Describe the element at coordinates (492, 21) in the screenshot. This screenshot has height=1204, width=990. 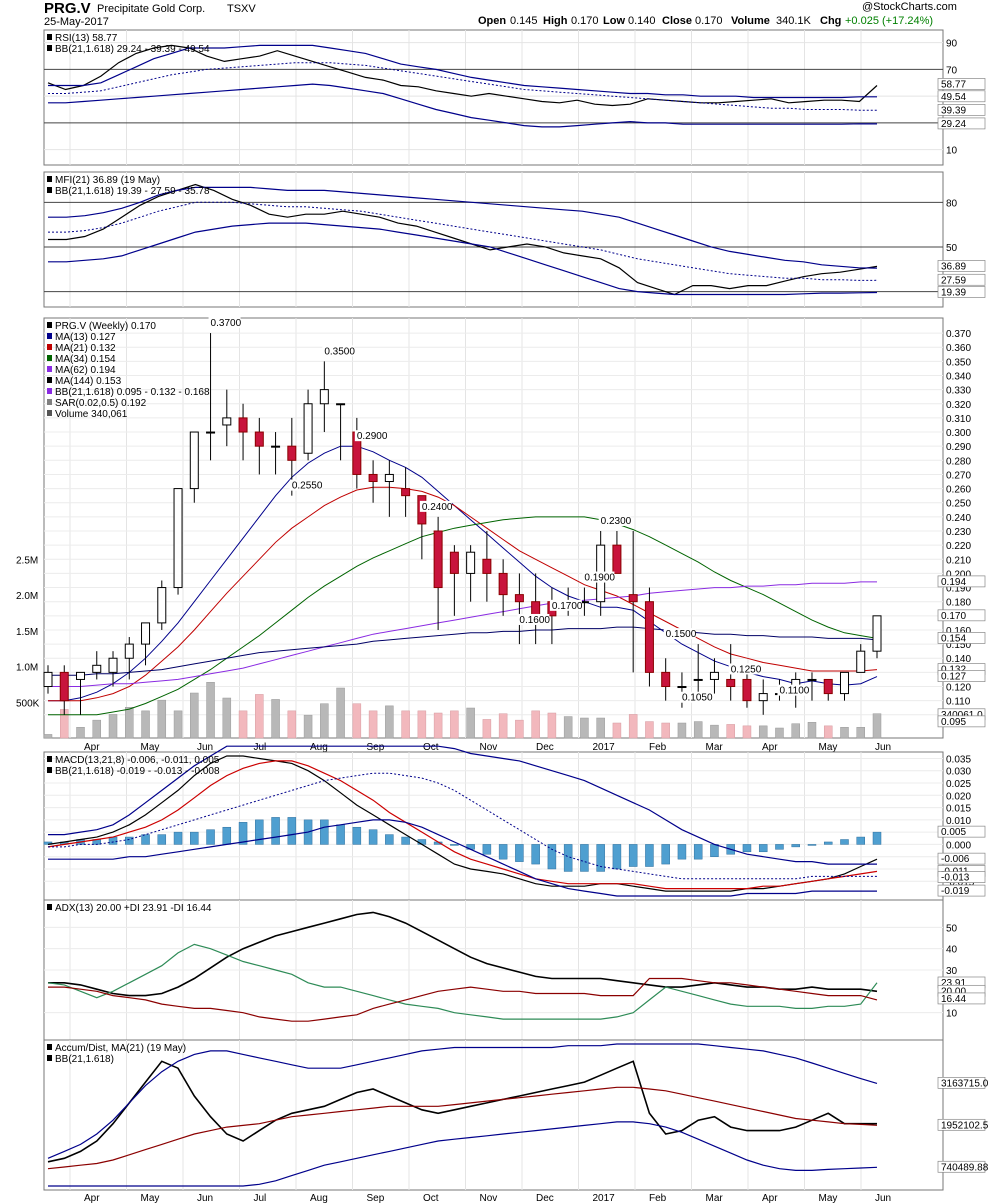
I see `open-label: Open` at that location.